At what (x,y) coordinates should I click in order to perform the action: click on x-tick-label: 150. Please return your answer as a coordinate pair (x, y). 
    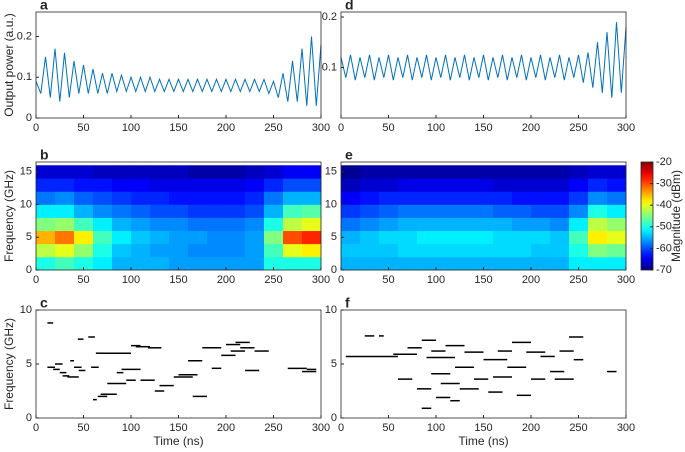
    Looking at the image, I should click on (178, 428).